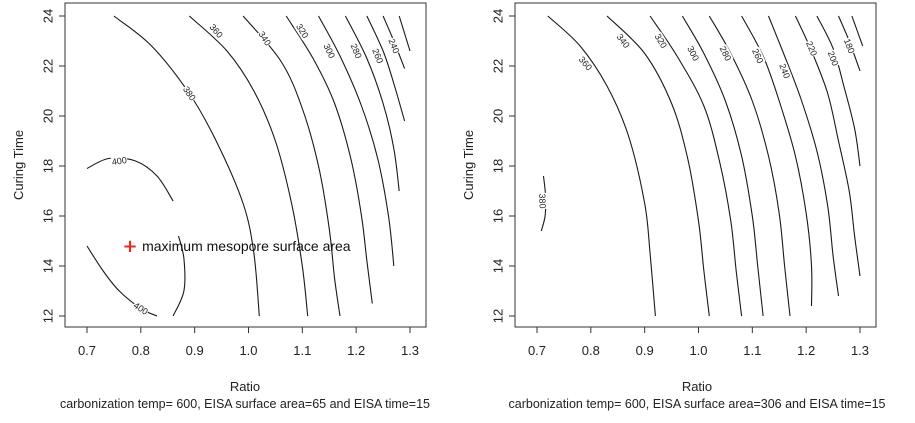 Image resolution: width=915 pixels, height=423 pixels. I want to click on left-x-axis-title: Ratio, so click(245, 386).